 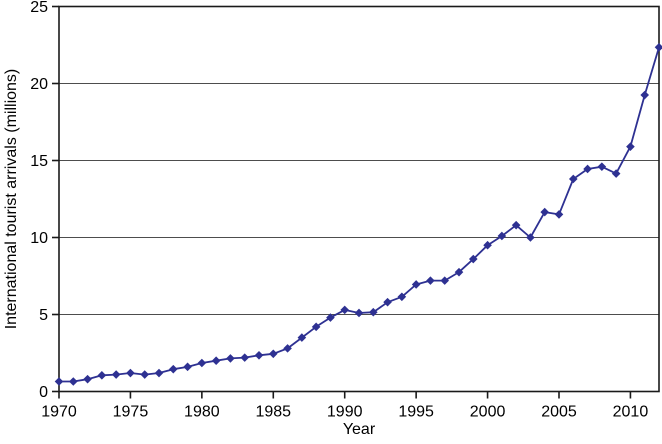 I want to click on x-axis-title: Year, so click(x=359, y=429).